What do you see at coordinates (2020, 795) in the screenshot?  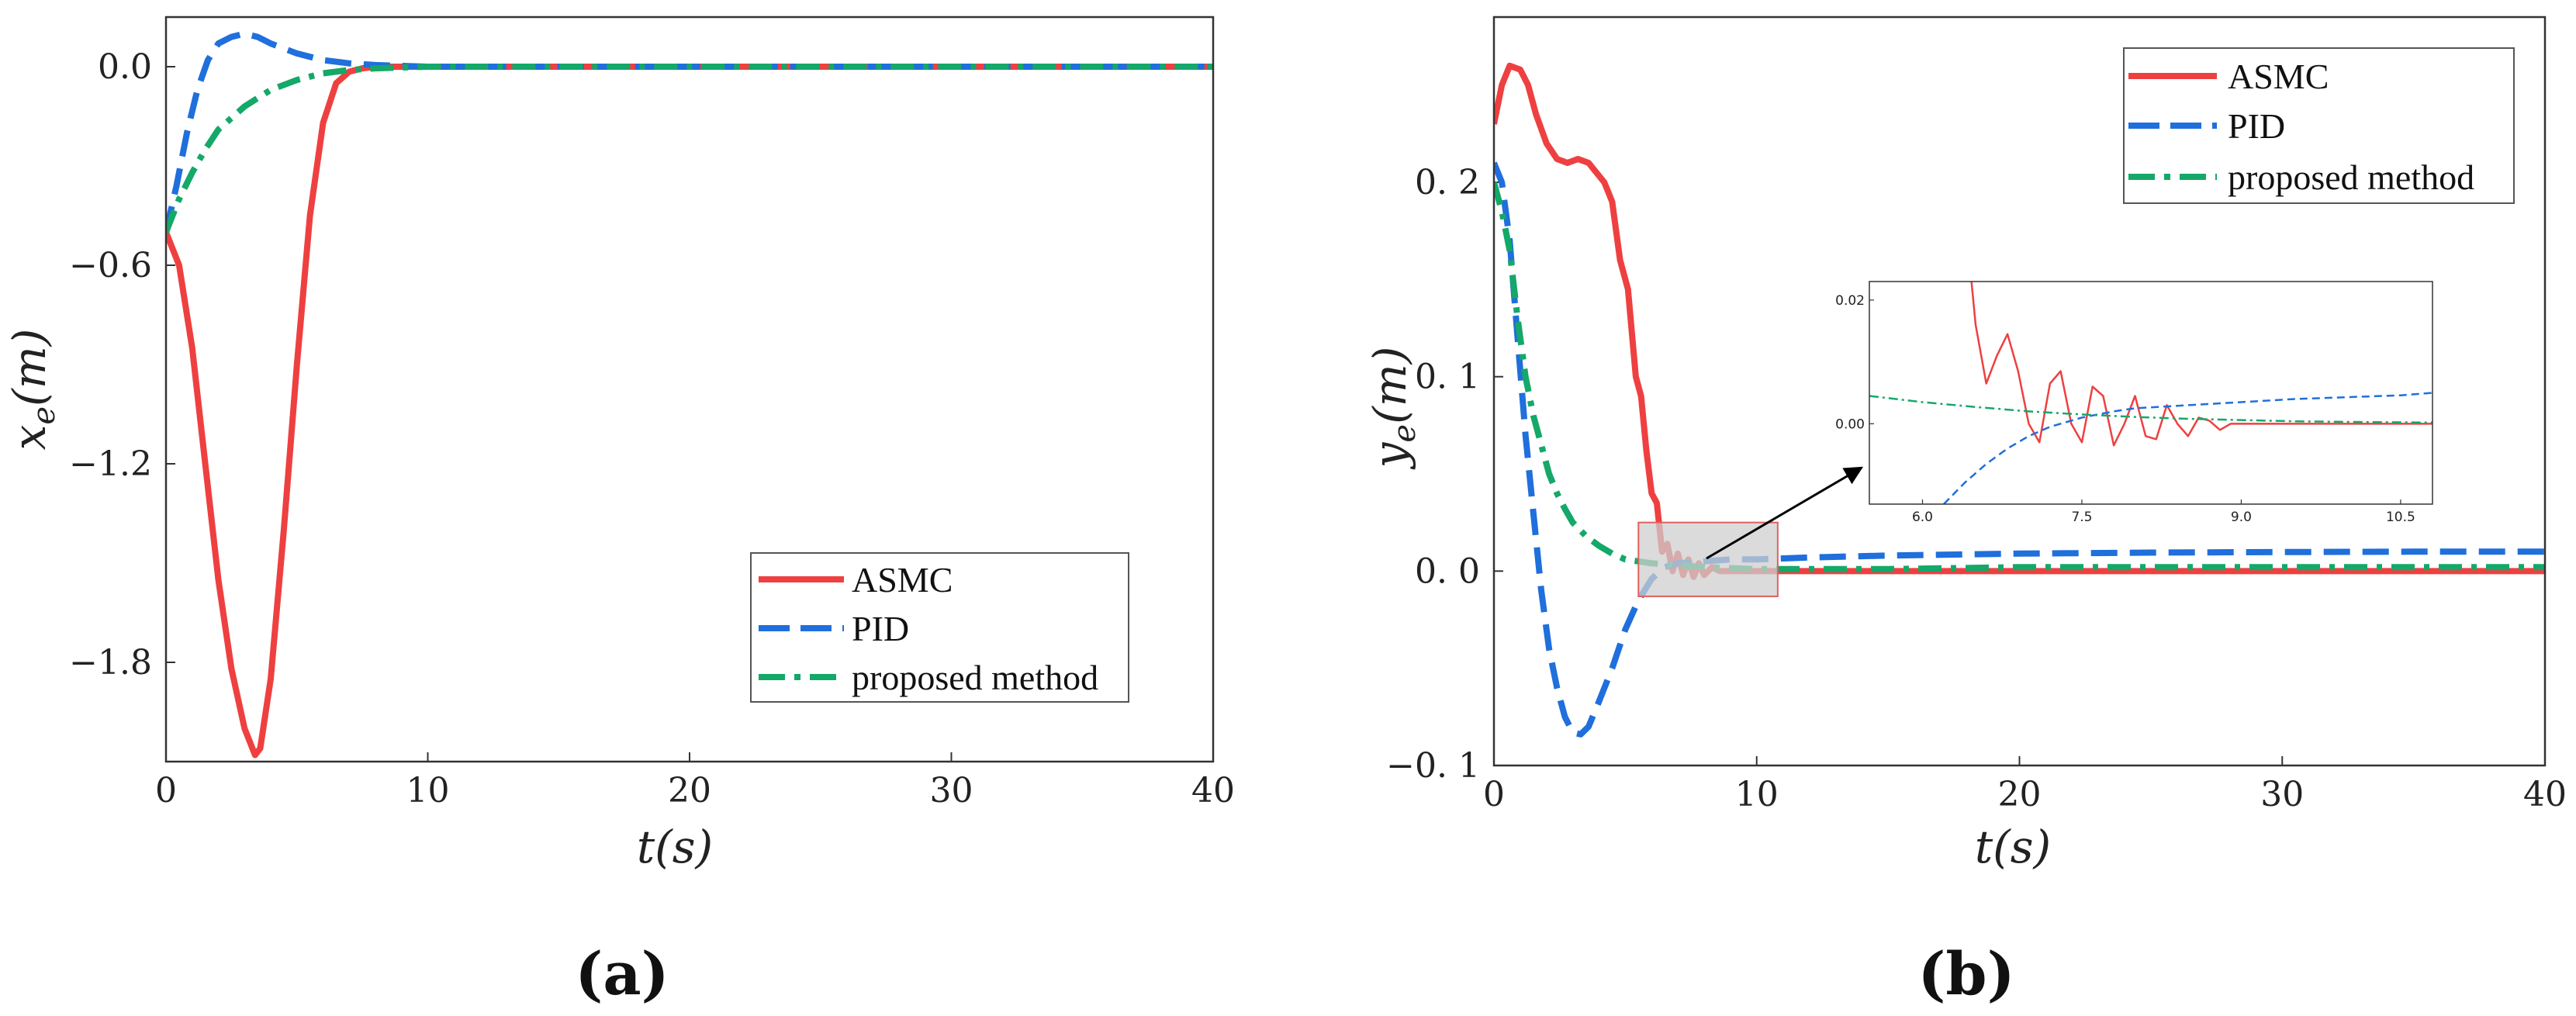 I see `chart-b-x-tick-label: 20` at bounding box center [2020, 795].